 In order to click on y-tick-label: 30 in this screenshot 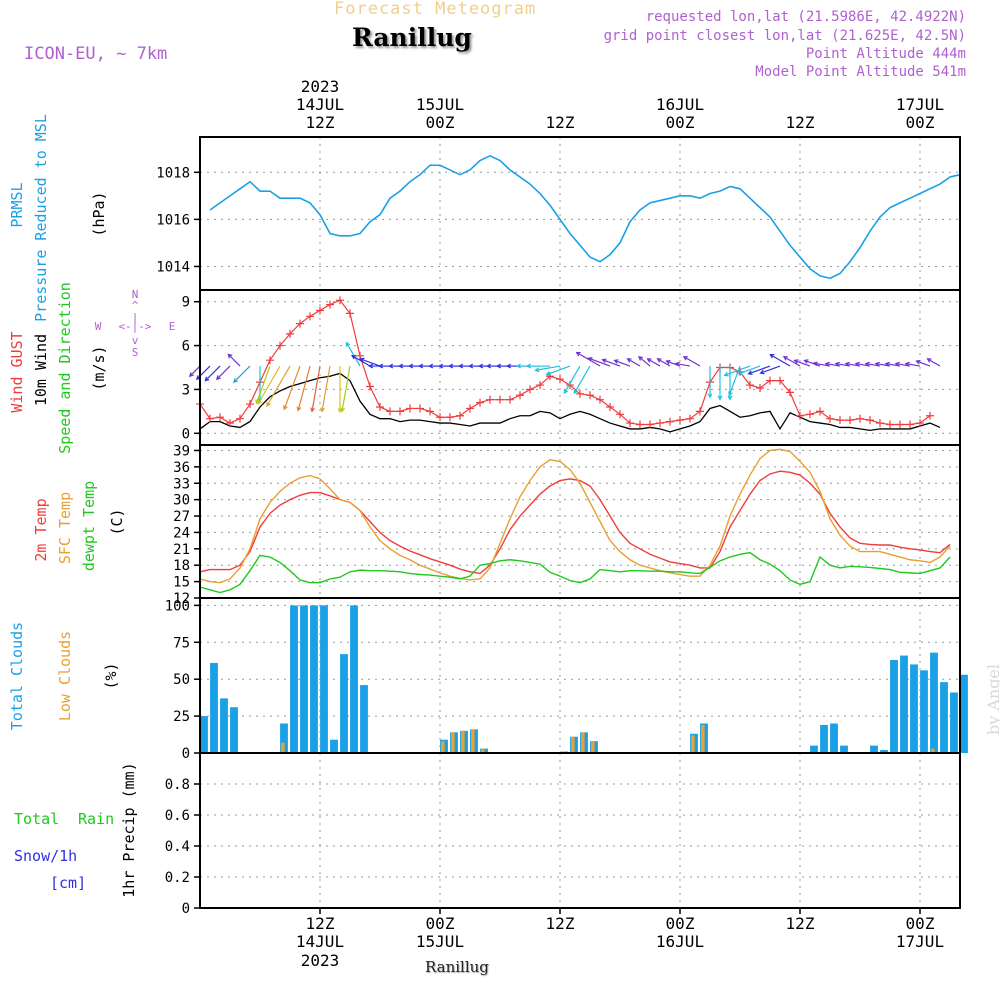, I will do `click(181, 501)`.